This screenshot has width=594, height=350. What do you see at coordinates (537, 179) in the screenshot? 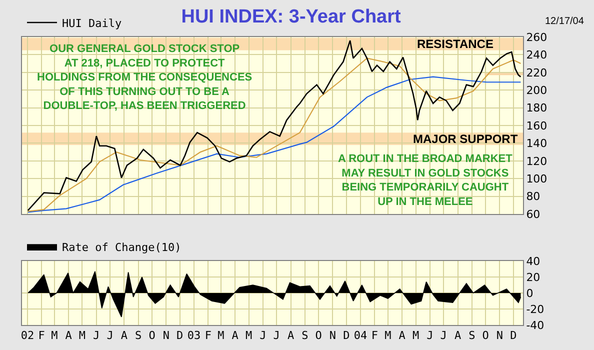
I see `y-tick-label: 100` at bounding box center [537, 179].